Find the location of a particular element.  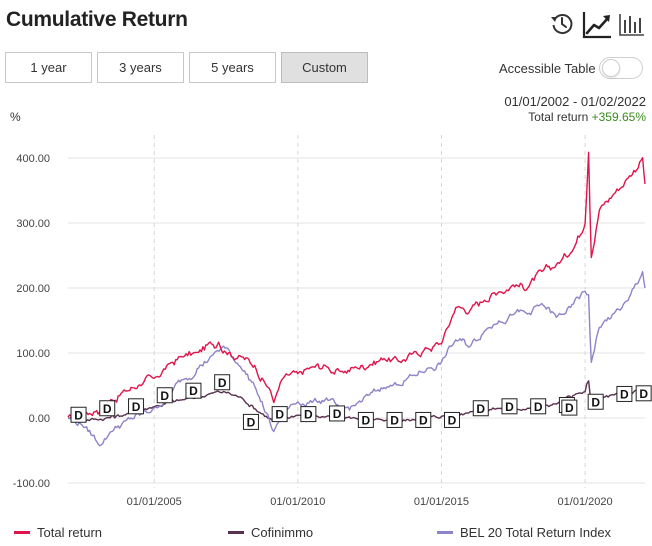

x-tick-label: 01/01/2015 is located at coordinates (441, 502).